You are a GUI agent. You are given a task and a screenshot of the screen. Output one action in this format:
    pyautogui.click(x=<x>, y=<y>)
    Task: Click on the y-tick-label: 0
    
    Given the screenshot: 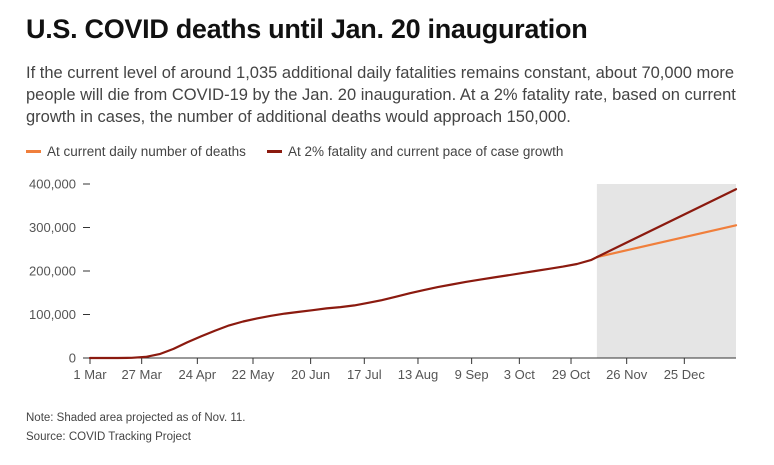 What is the action you would take?
    pyautogui.click(x=72, y=358)
    